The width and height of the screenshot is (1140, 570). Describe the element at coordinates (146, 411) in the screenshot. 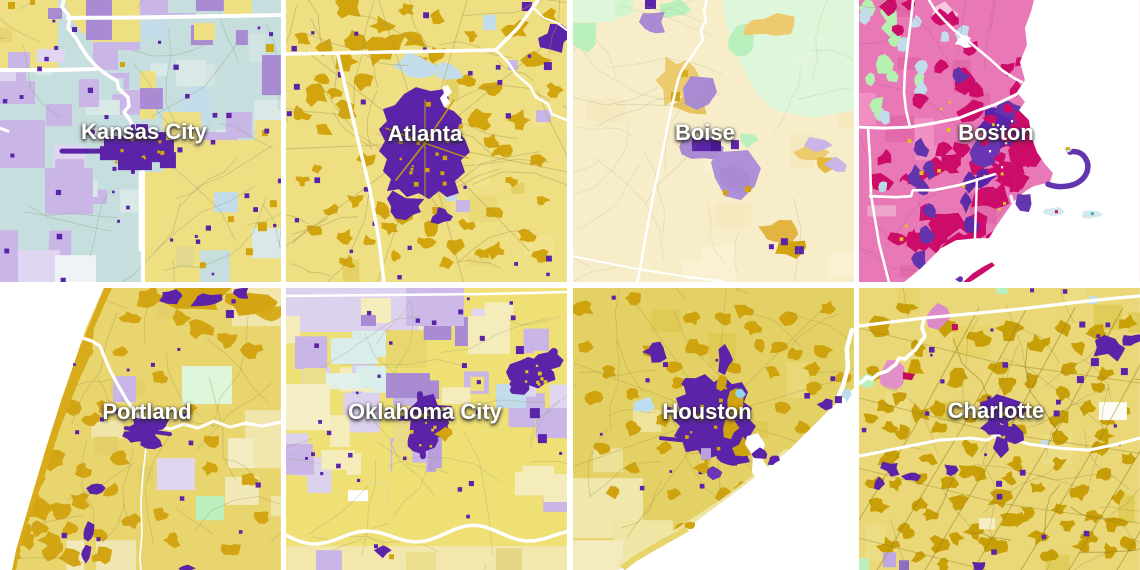

I see `svg-text: Portland` at that location.